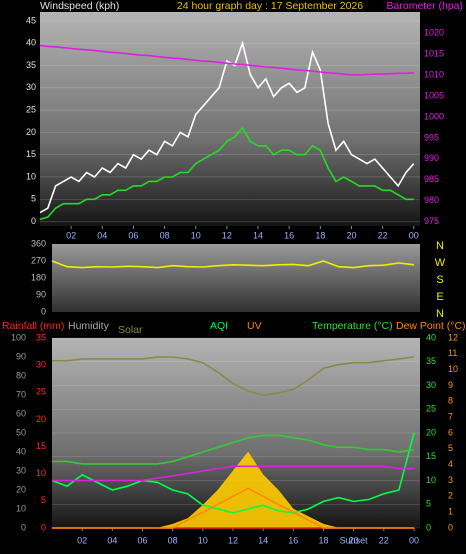  What do you see at coordinates (450, 512) in the screenshot?
I see `y-tick-label: 1` at bounding box center [450, 512].